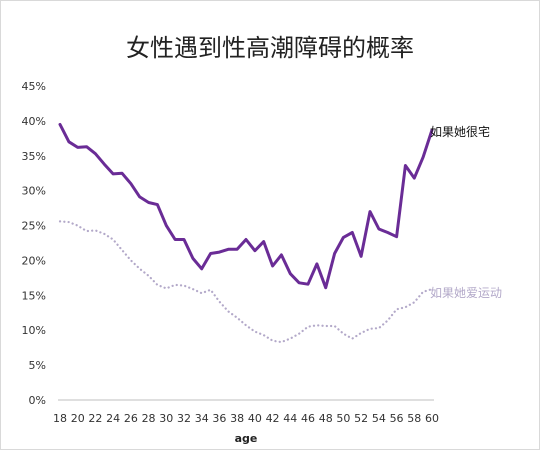 The height and width of the screenshot is (450, 540). Describe the element at coordinates (95, 418) in the screenshot. I see `x-tick-label: 22` at that location.